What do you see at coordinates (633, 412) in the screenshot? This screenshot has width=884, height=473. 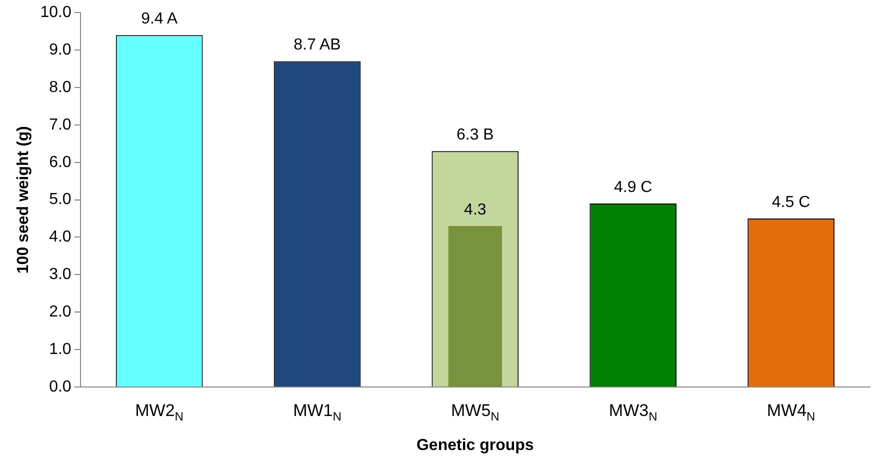 I see `x-tick-label: MW3$_{N}$` at bounding box center [633, 412].